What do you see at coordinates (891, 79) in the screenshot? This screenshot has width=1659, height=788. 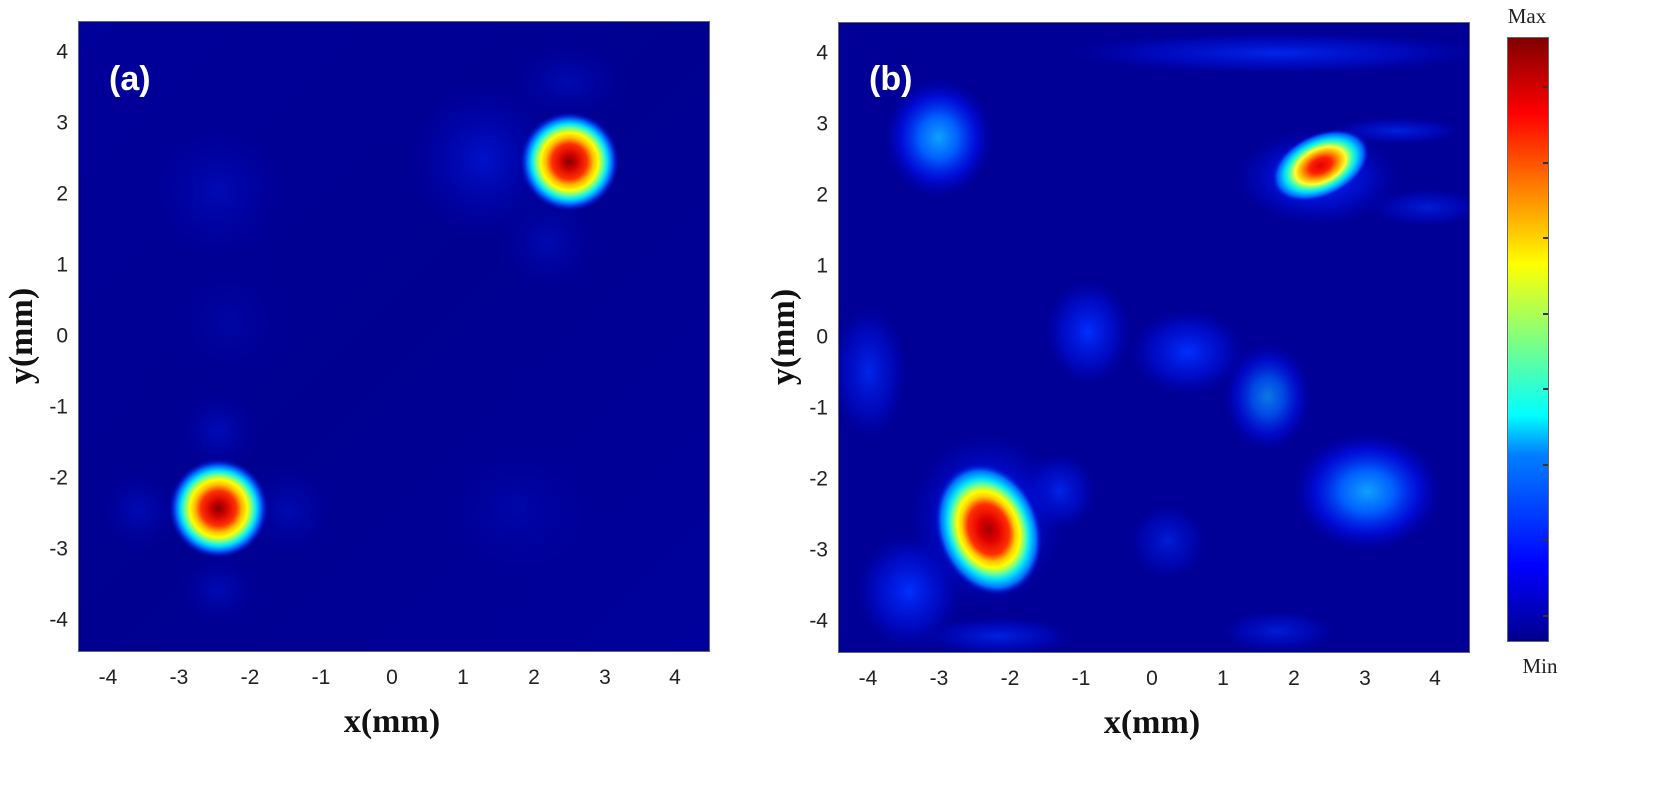 I see `panel-label-b: (b)` at bounding box center [891, 79].